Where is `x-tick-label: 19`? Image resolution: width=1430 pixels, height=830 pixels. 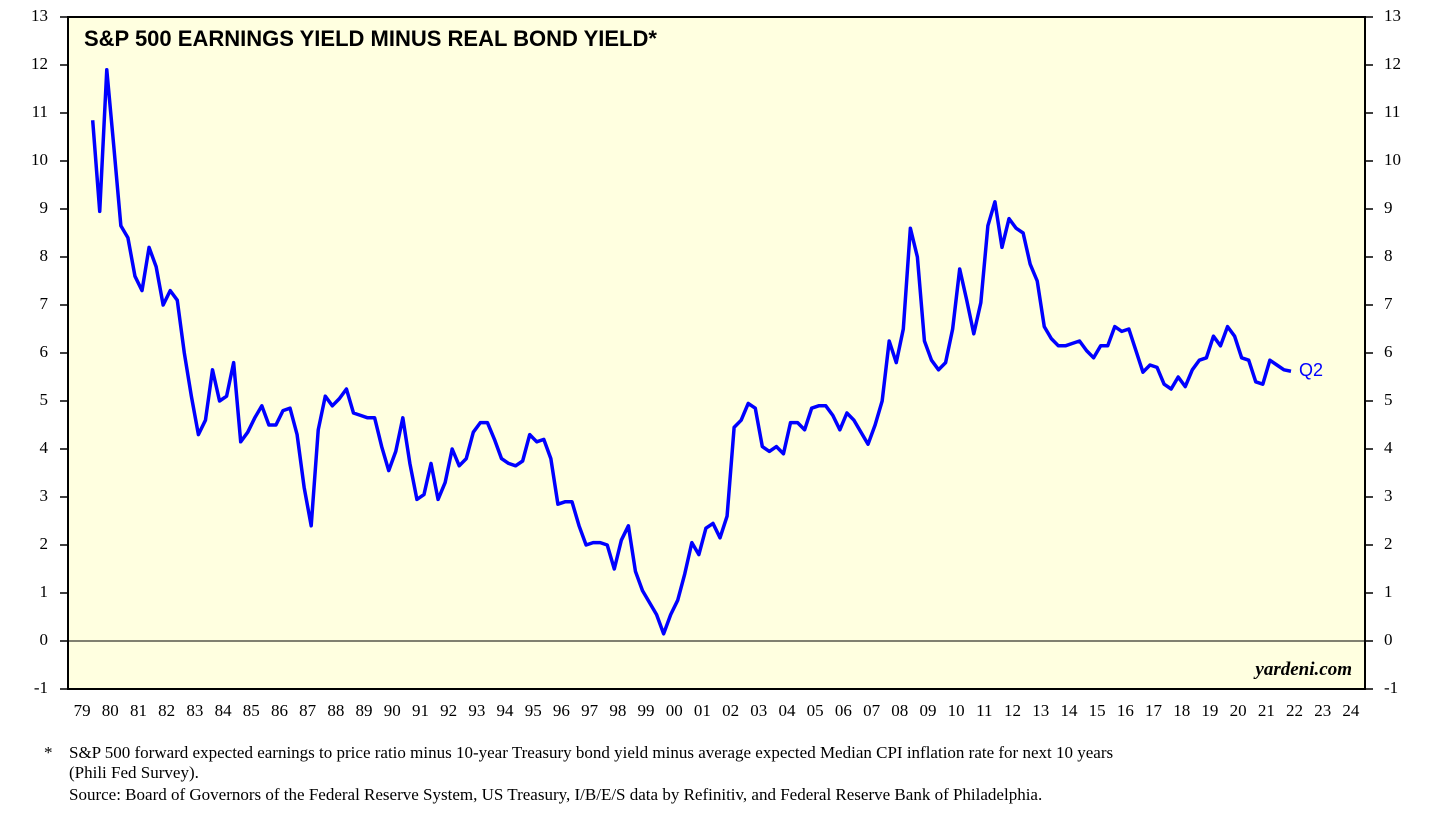 x-tick-label: 19 is located at coordinates (1209, 710).